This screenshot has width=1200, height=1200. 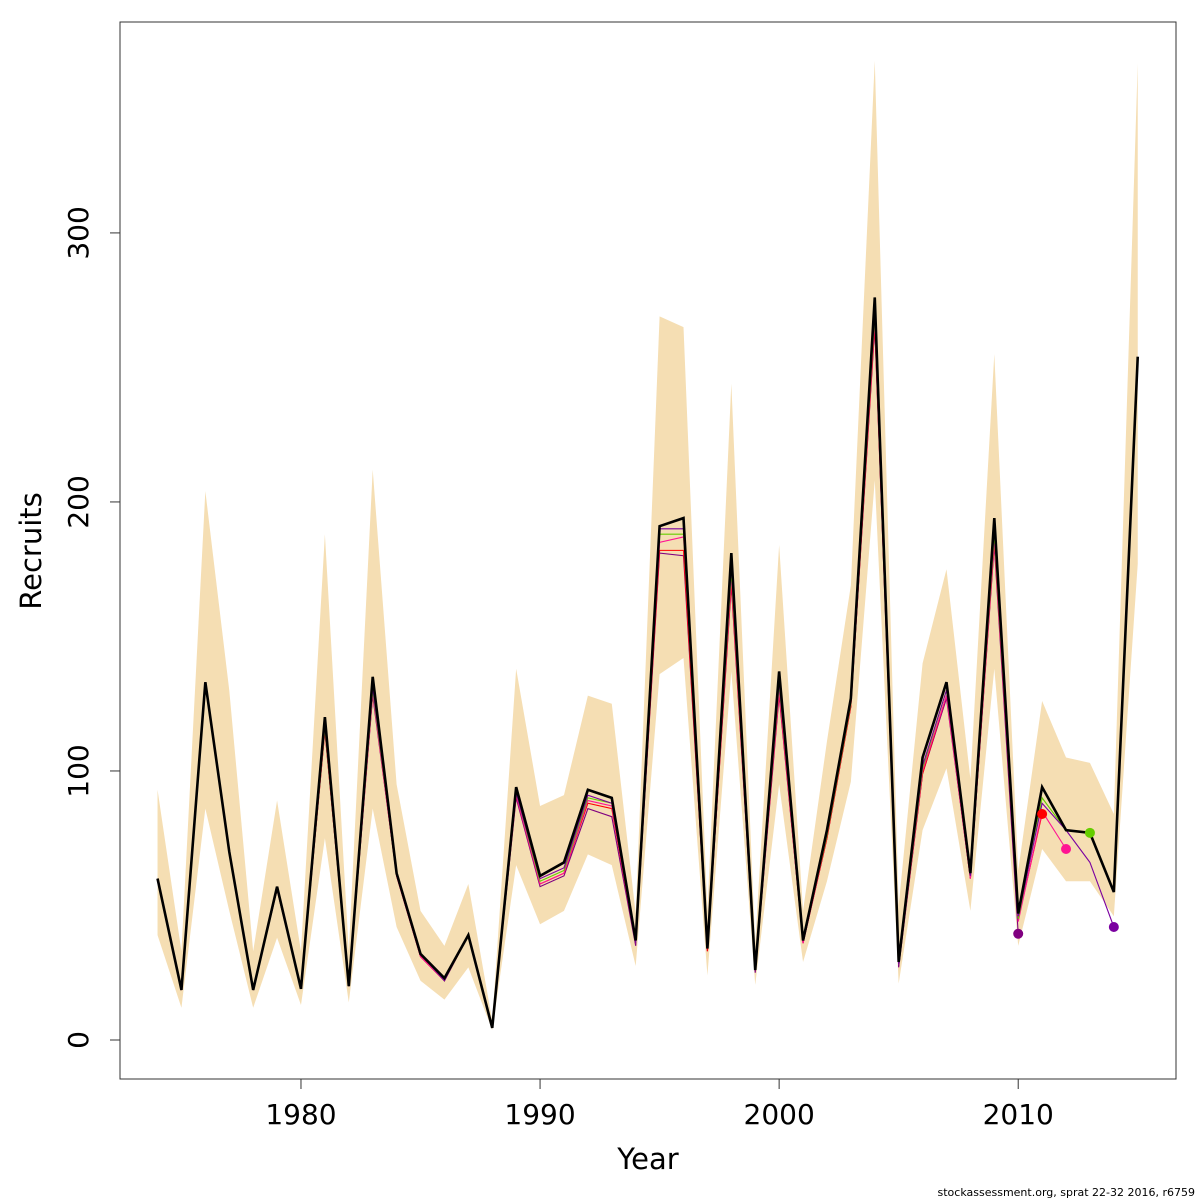 I want to click on x-tick-label: 1990, so click(x=539, y=1114).